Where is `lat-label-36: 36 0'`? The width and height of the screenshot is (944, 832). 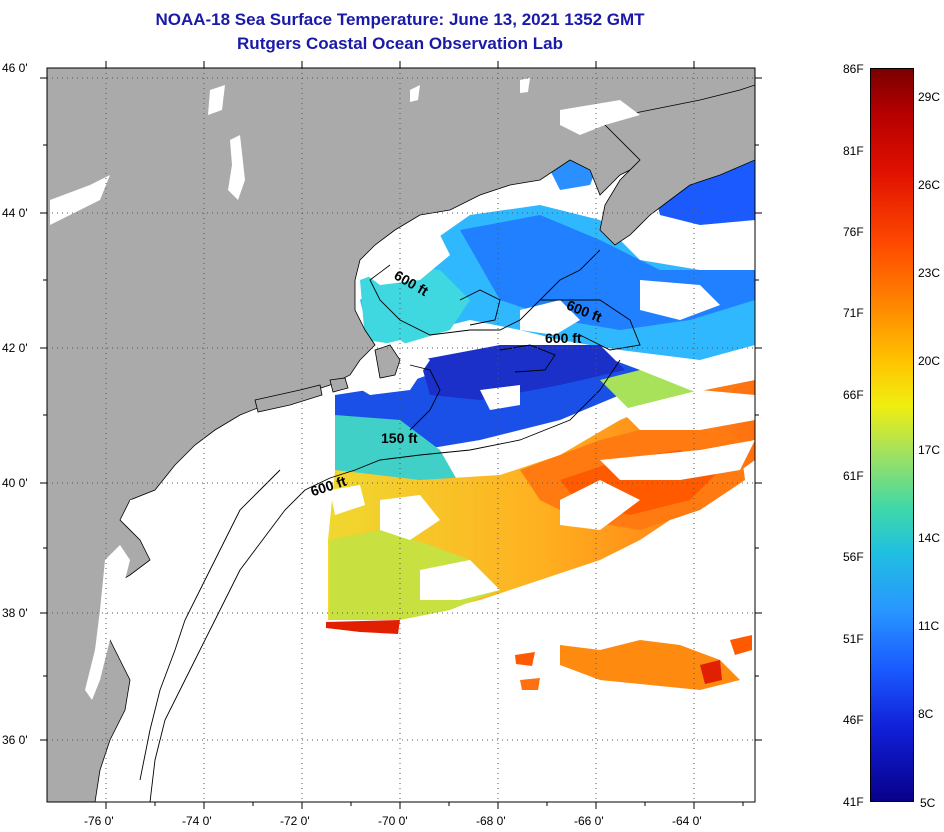
lat-label-36: 36 0' is located at coordinates (15, 740).